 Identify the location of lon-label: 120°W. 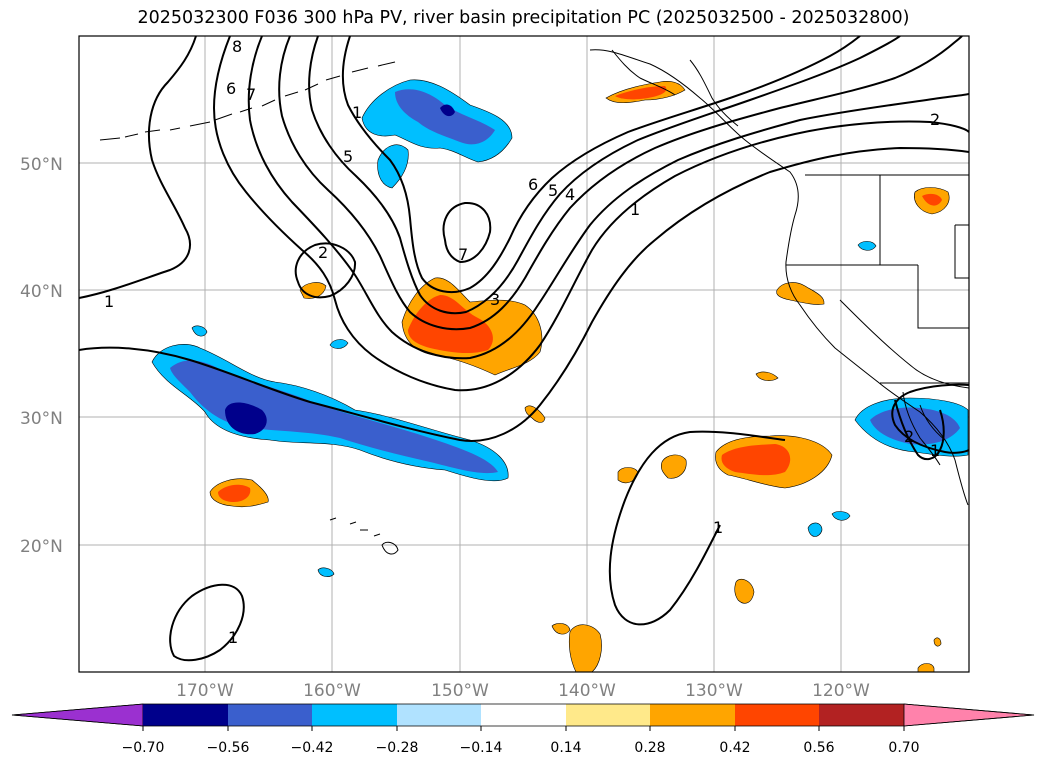
(841, 691).